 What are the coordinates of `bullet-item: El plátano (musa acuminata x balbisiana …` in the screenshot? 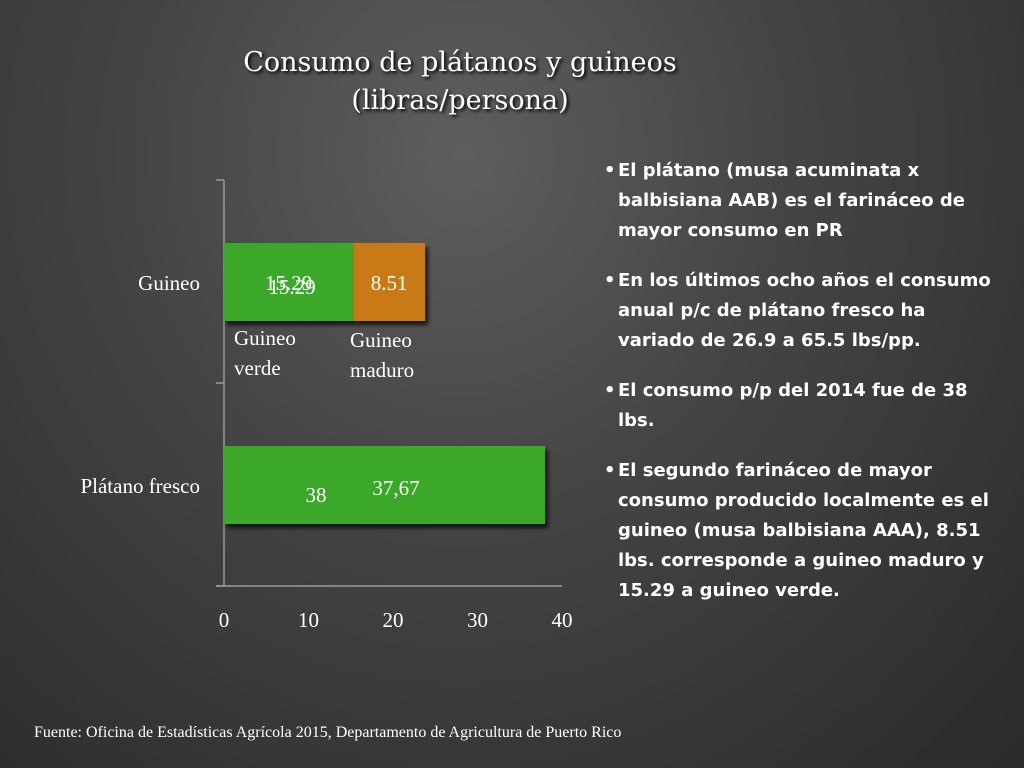 It's located at (804, 201).